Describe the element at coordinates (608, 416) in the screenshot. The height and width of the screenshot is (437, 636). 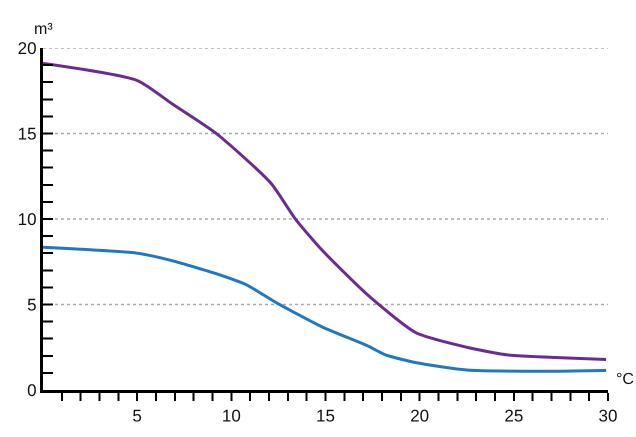
I see `x-tick-label: 30` at that location.